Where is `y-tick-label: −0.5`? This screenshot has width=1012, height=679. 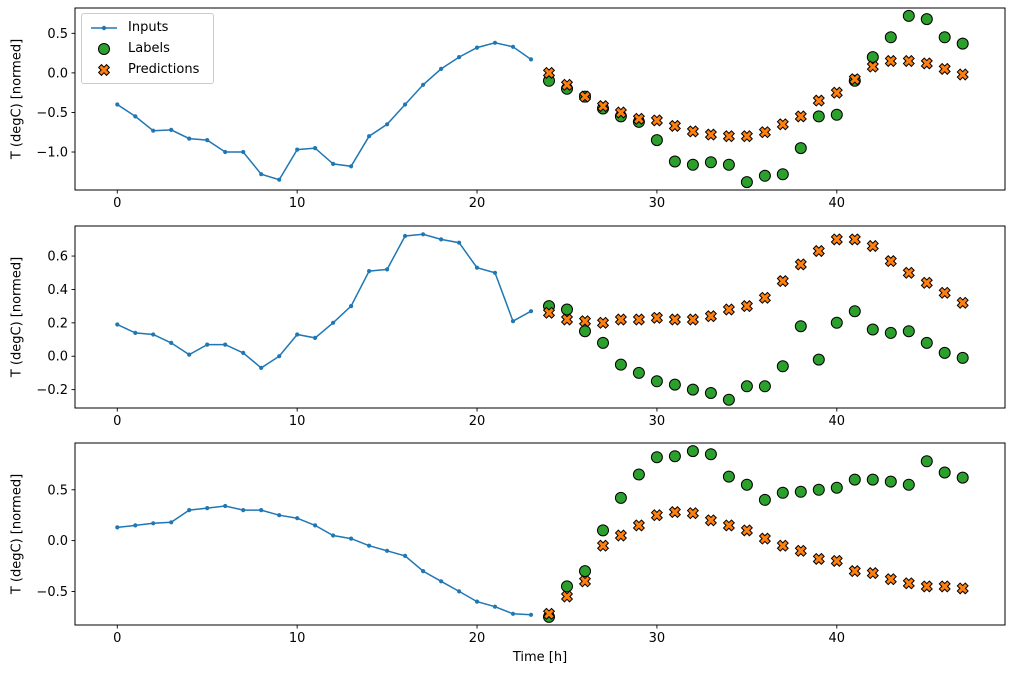
y-tick-label: −0.5 is located at coordinates (52, 113).